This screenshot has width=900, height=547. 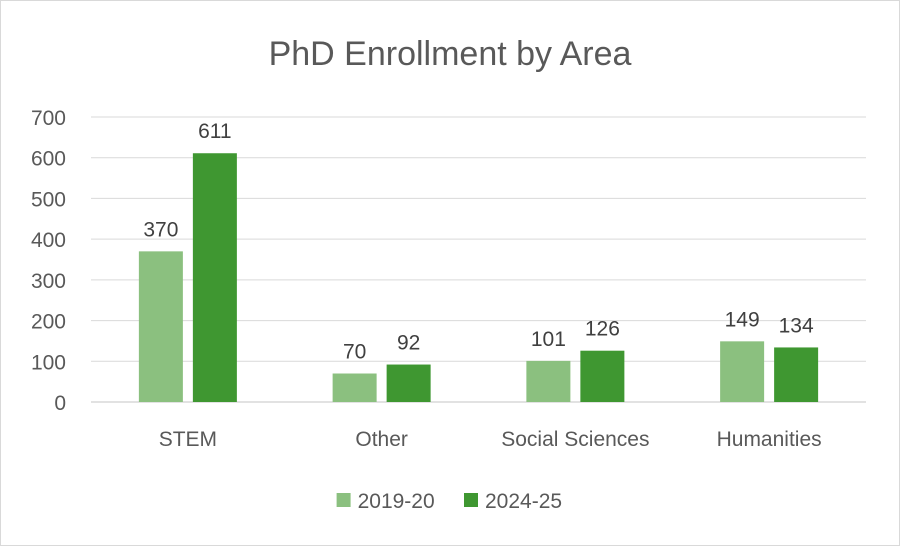 I want to click on x-tick-label: Other, so click(x=381, y=439).